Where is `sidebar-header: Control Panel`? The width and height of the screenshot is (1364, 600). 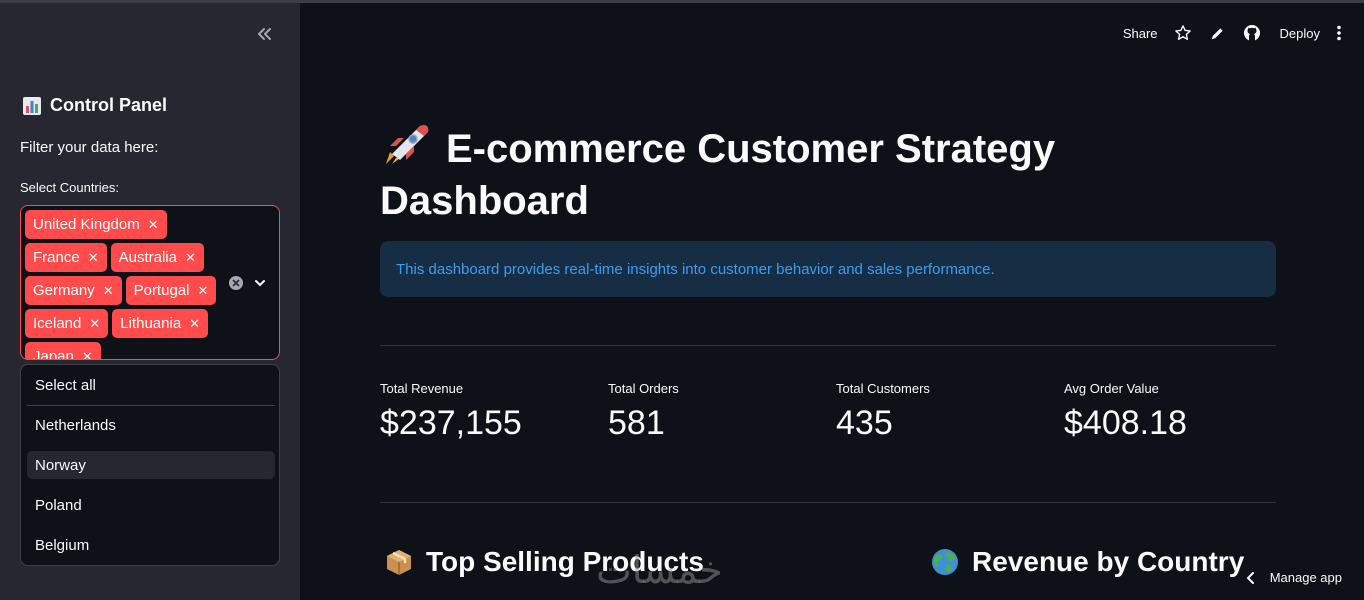
sidebar-header: Control Panel is located at coordinates (94, 105).